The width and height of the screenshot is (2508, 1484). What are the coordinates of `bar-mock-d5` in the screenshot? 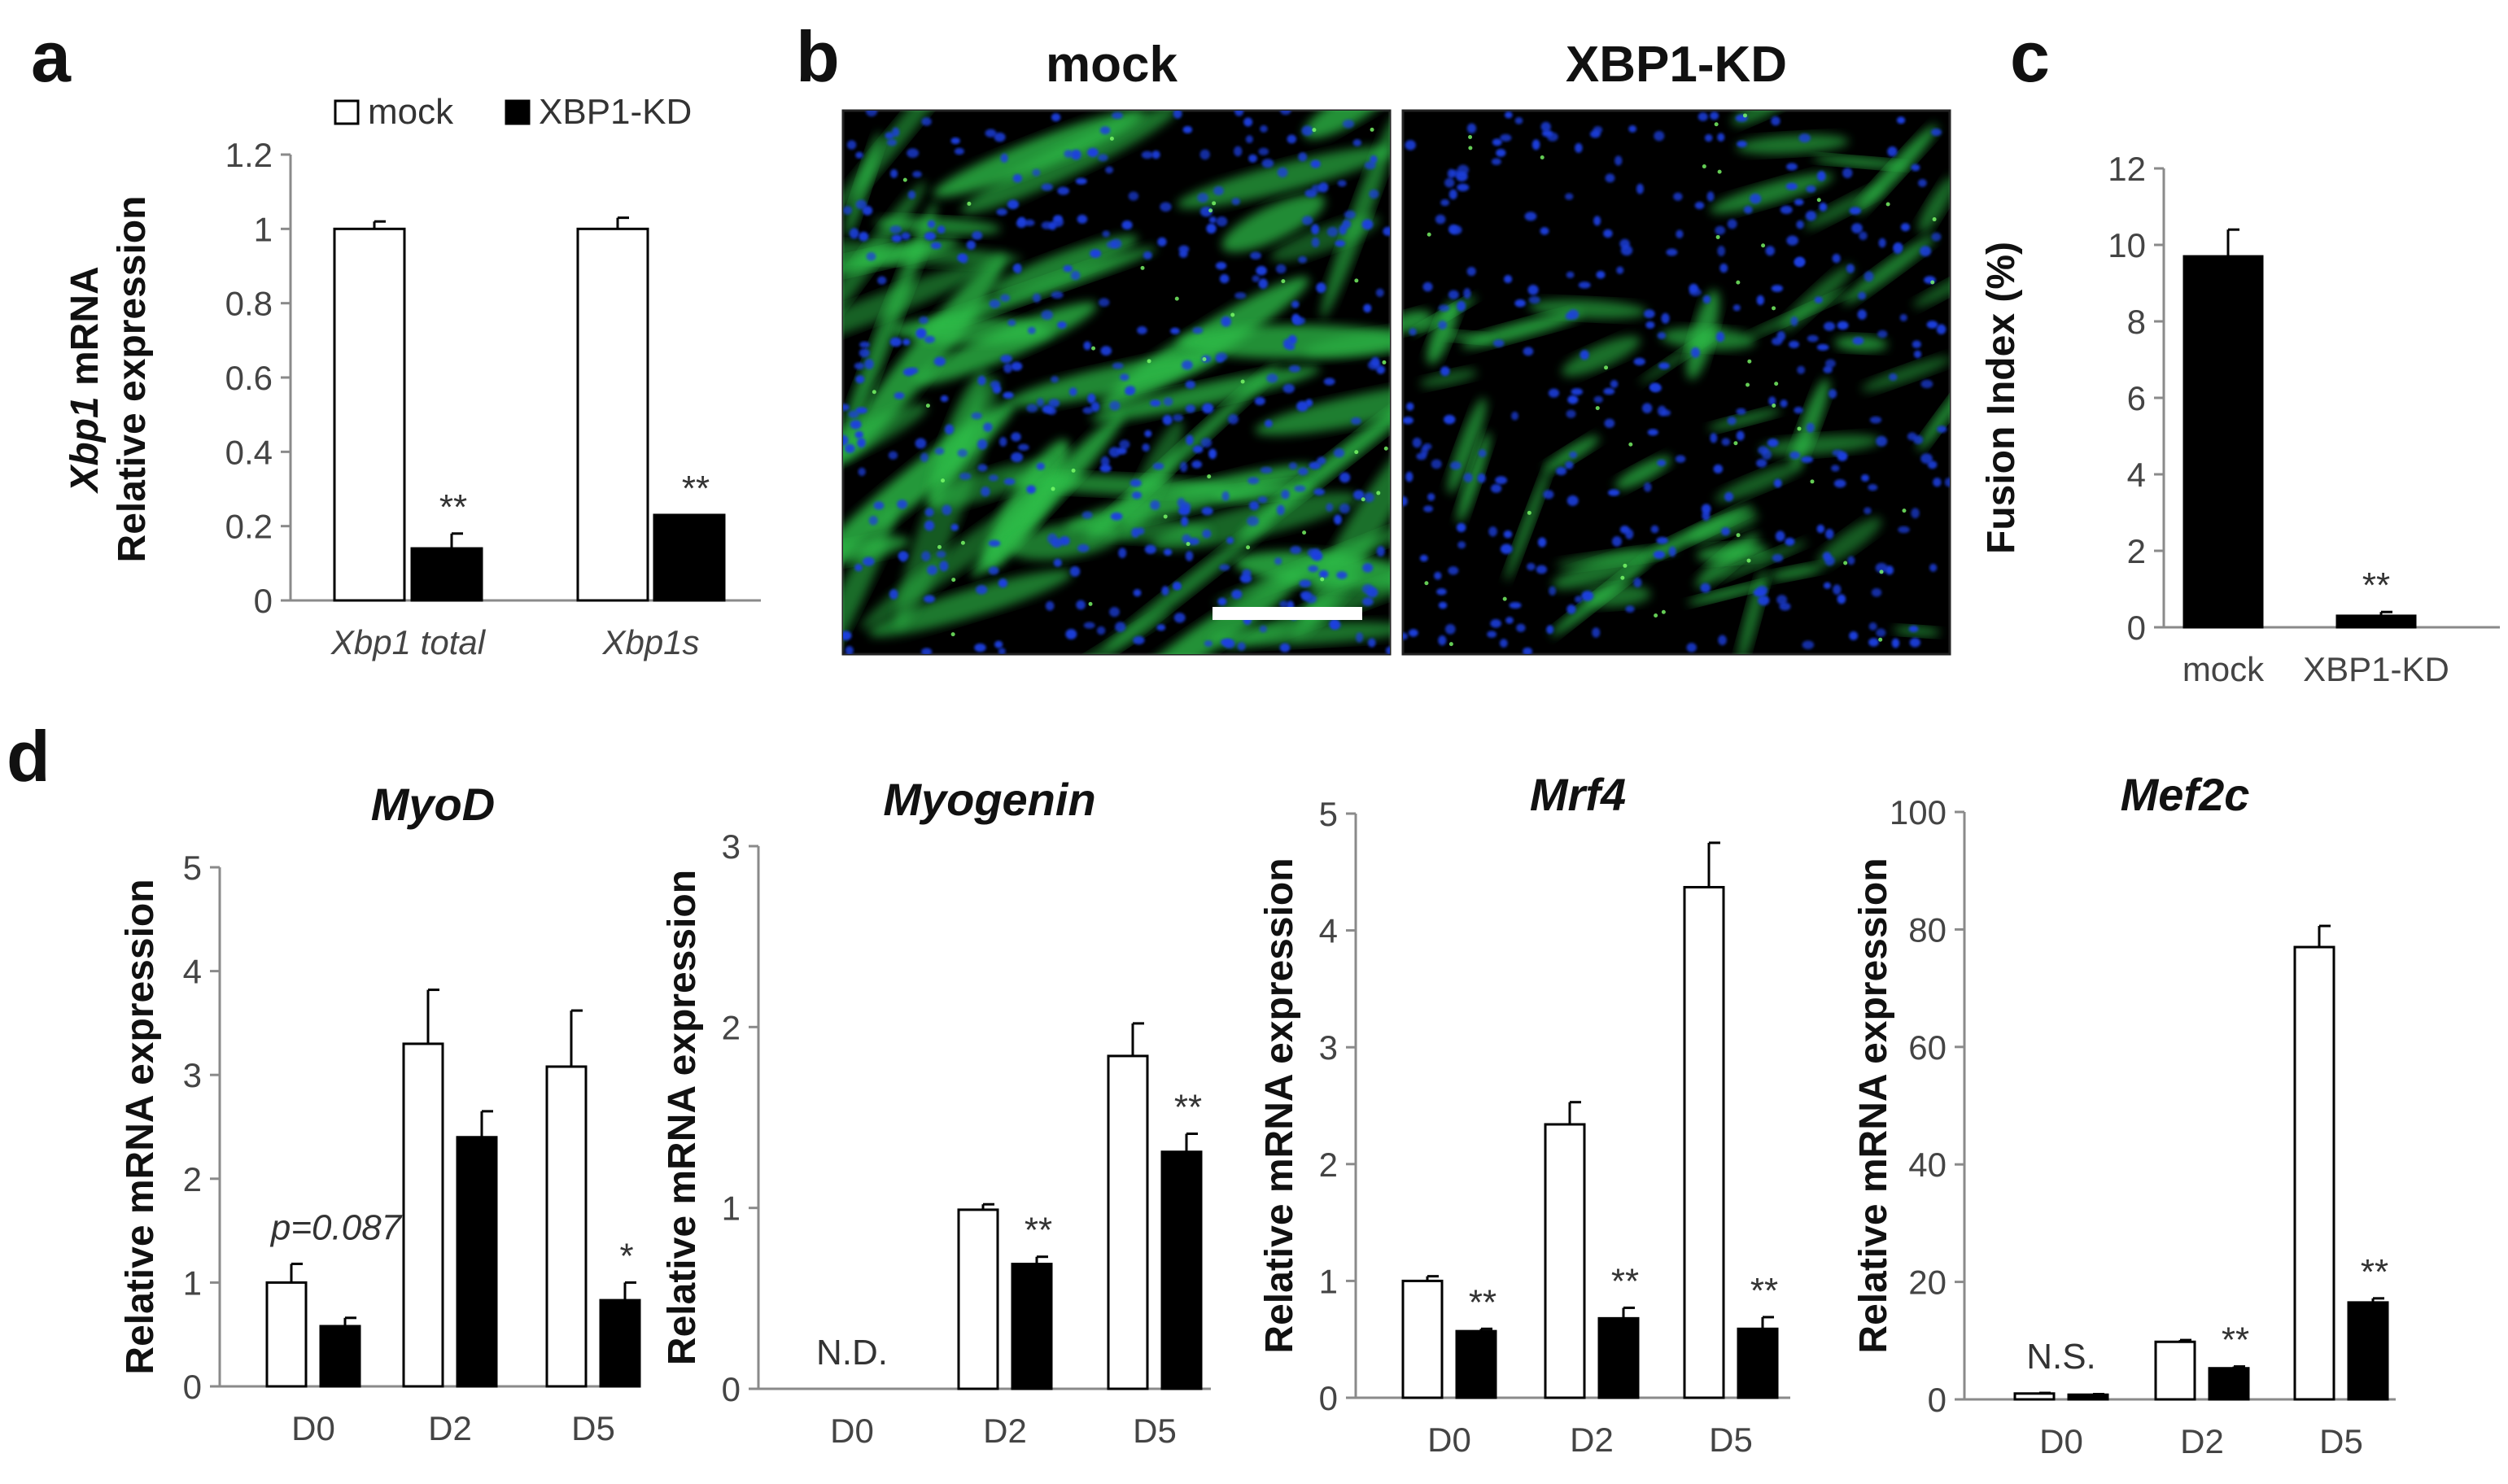 It's located at (1128, 1222).